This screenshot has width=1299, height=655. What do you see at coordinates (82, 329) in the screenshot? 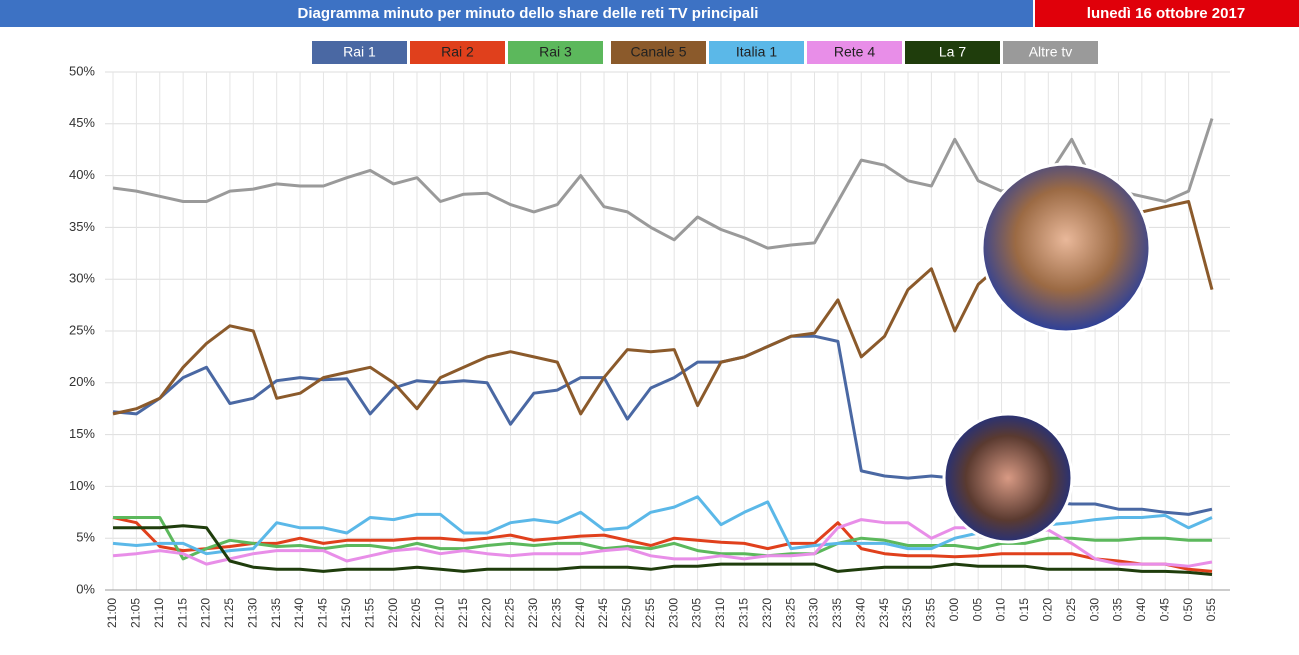
I see `y-tick-label: 25%` at bounding box center [82, 329].